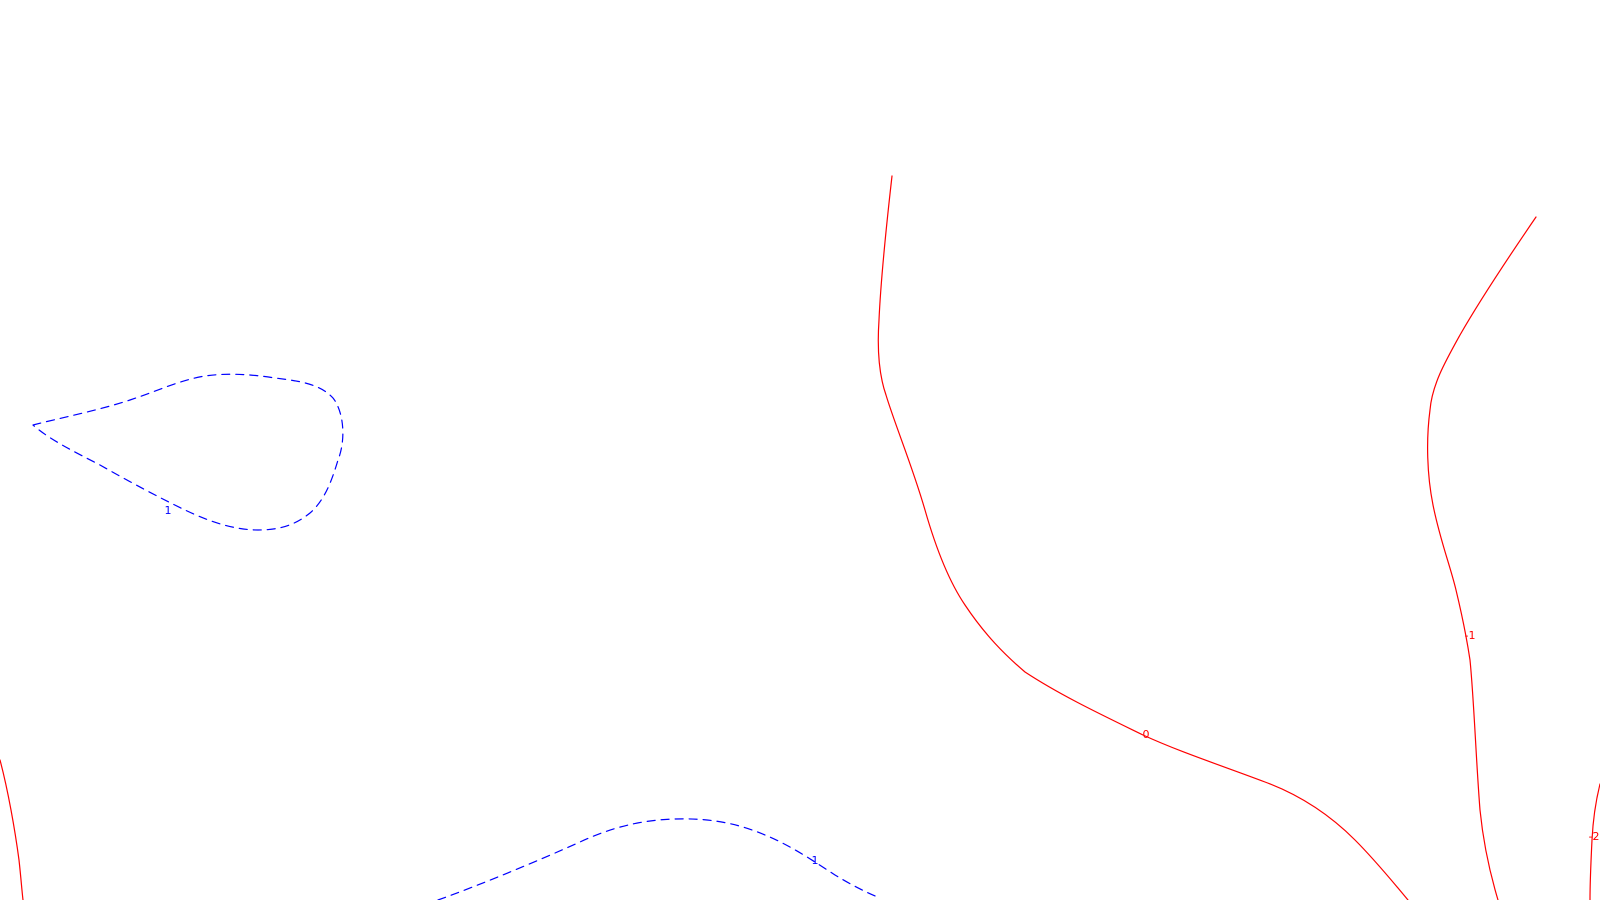 The height and width of the screenshot is (900, 1600). I want to click on contour-line-1-bottom, so click(659, 859).